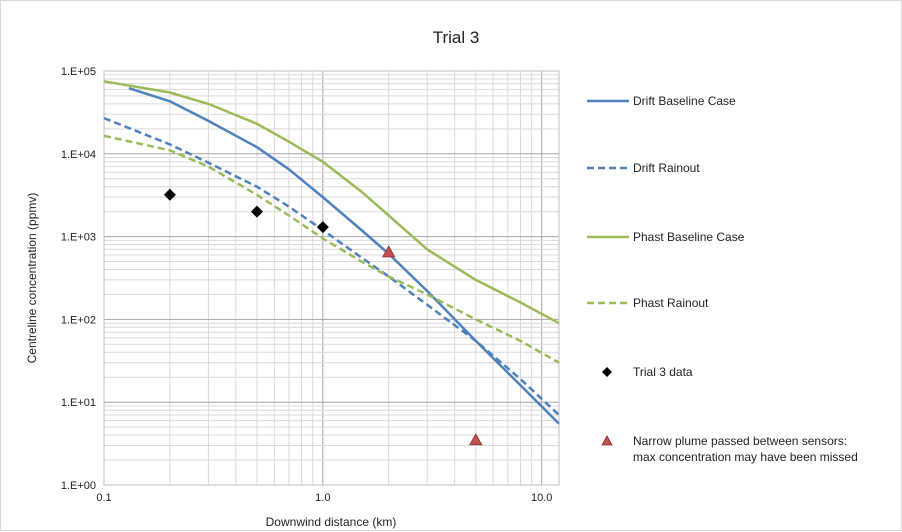 This screenshot has height=532, width=902. I want to click on legend-label: Trial 3 data, so click(663, 372).